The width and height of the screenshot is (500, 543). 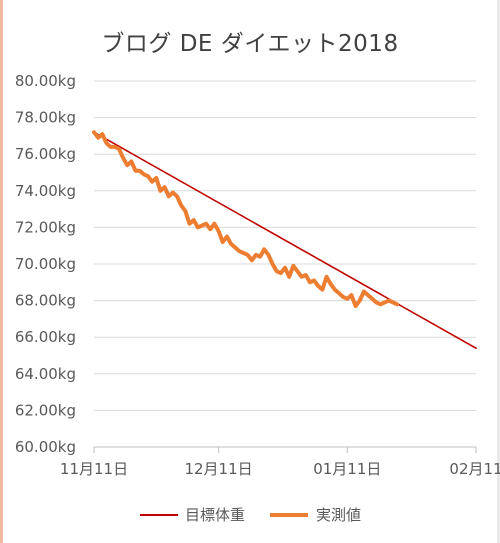 What do you see at coordinates (474, 469) in the screenshot?
I see `x-tick-label: 02月11` at bounding box center [474, 469].